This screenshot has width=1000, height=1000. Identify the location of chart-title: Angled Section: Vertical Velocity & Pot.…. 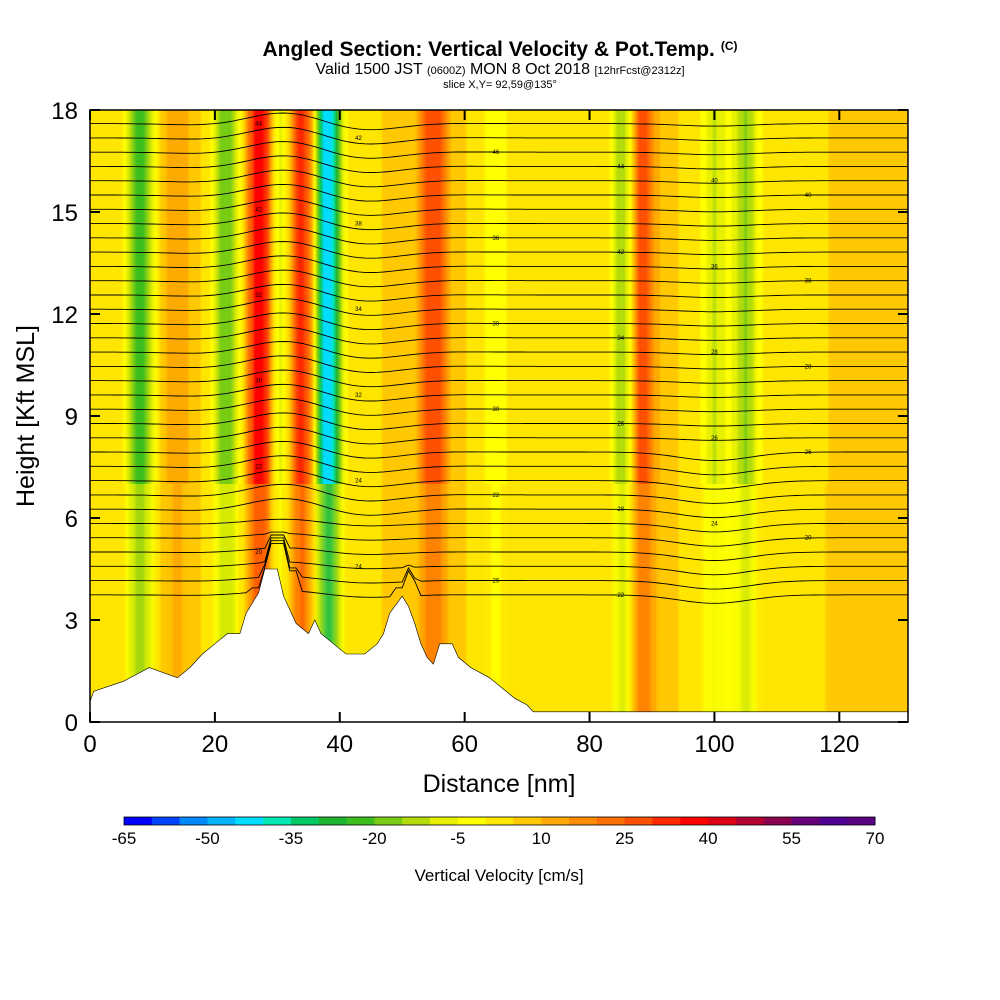
(500, 49).